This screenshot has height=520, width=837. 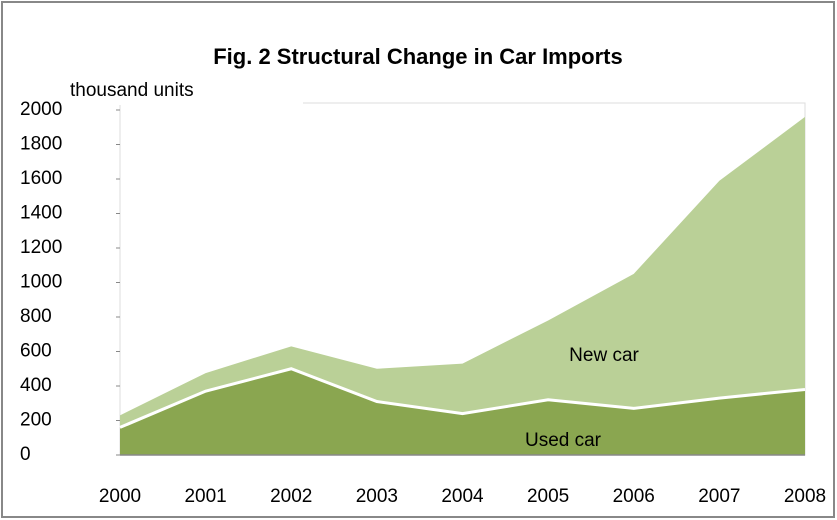 I want to click on series-label: Used car, so click(x=563, y=440).